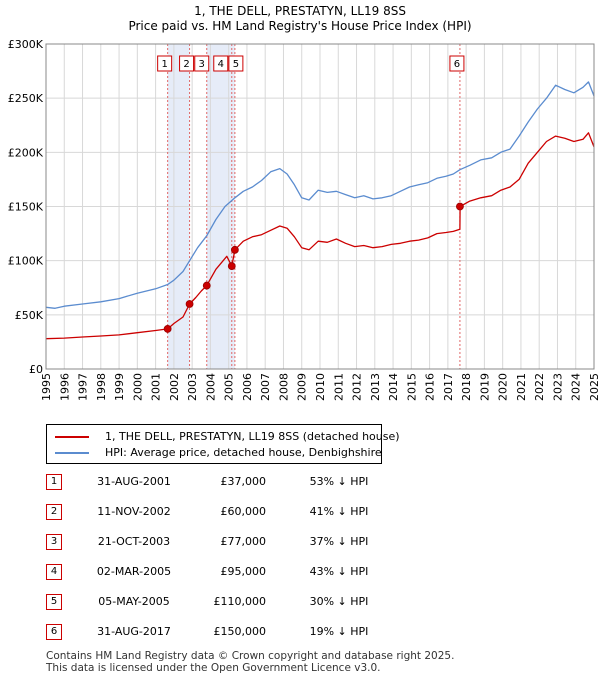  What do you see at coordinates (134, 571) in the screenshot?
I see `sale-date: 02-MAR-2005` at bounding box center [134, 571].